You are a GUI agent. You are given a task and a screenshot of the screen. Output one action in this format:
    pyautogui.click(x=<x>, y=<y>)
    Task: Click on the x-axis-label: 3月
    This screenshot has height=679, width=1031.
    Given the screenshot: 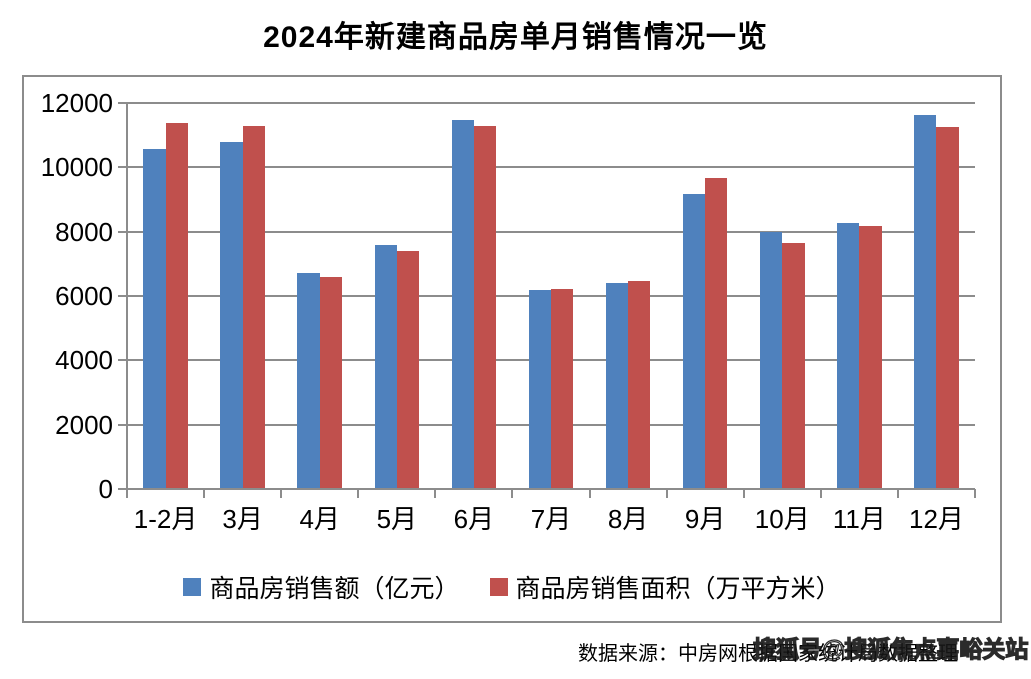 What is the action you would take?
    pyautogui.click(x=242, y=519)
    